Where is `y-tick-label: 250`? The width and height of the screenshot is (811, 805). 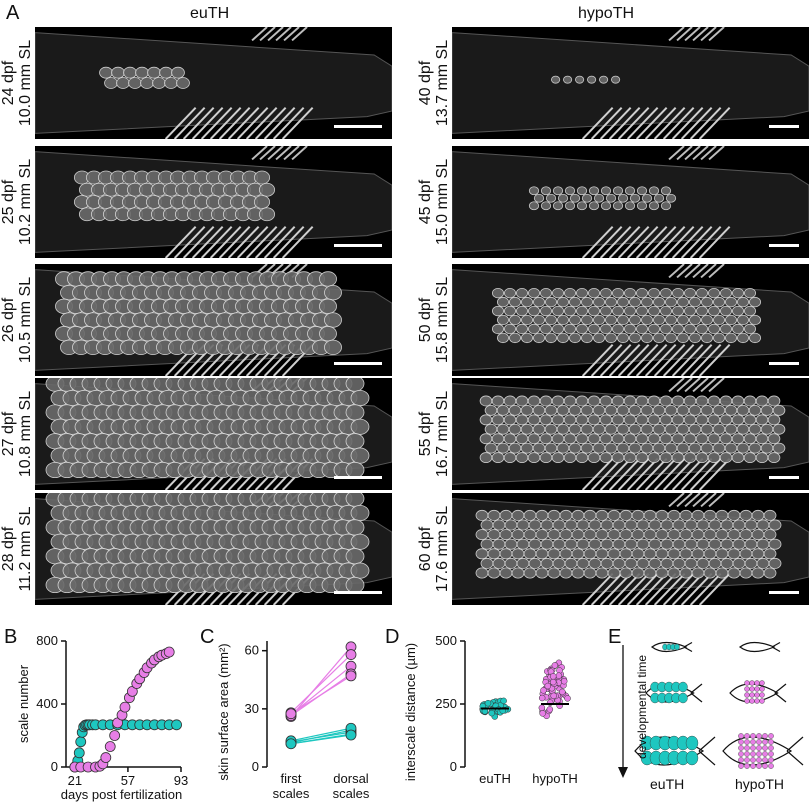 y-tick-label: 250 is located at coordinates (446, 703).